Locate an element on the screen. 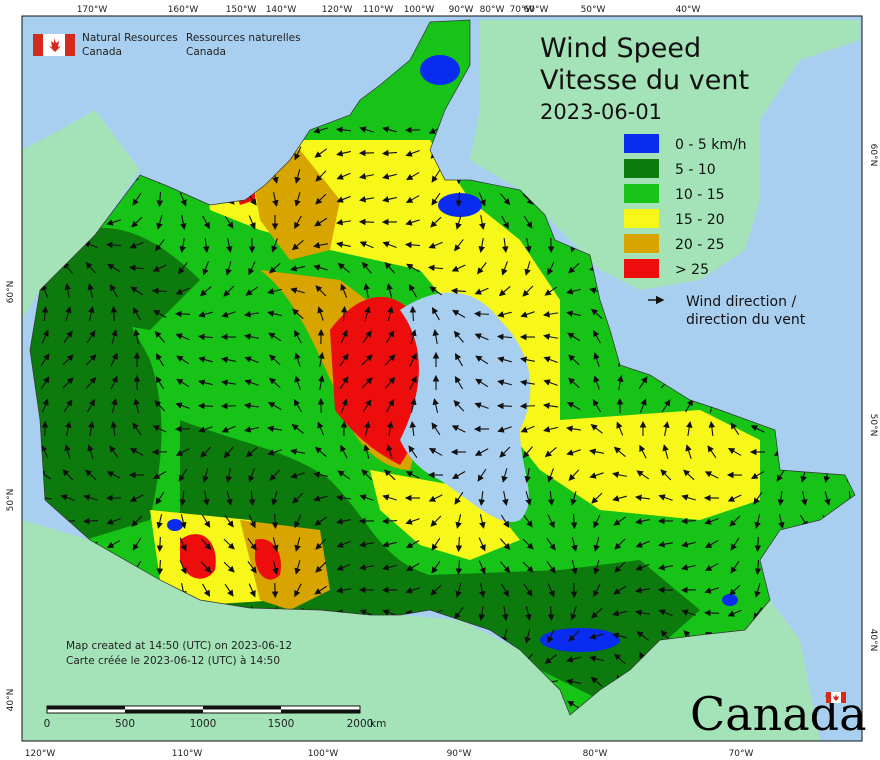 The height and width of the screenshot is (760, 880). graticule-left-label: 60°N is located at coordinates (11, 292).